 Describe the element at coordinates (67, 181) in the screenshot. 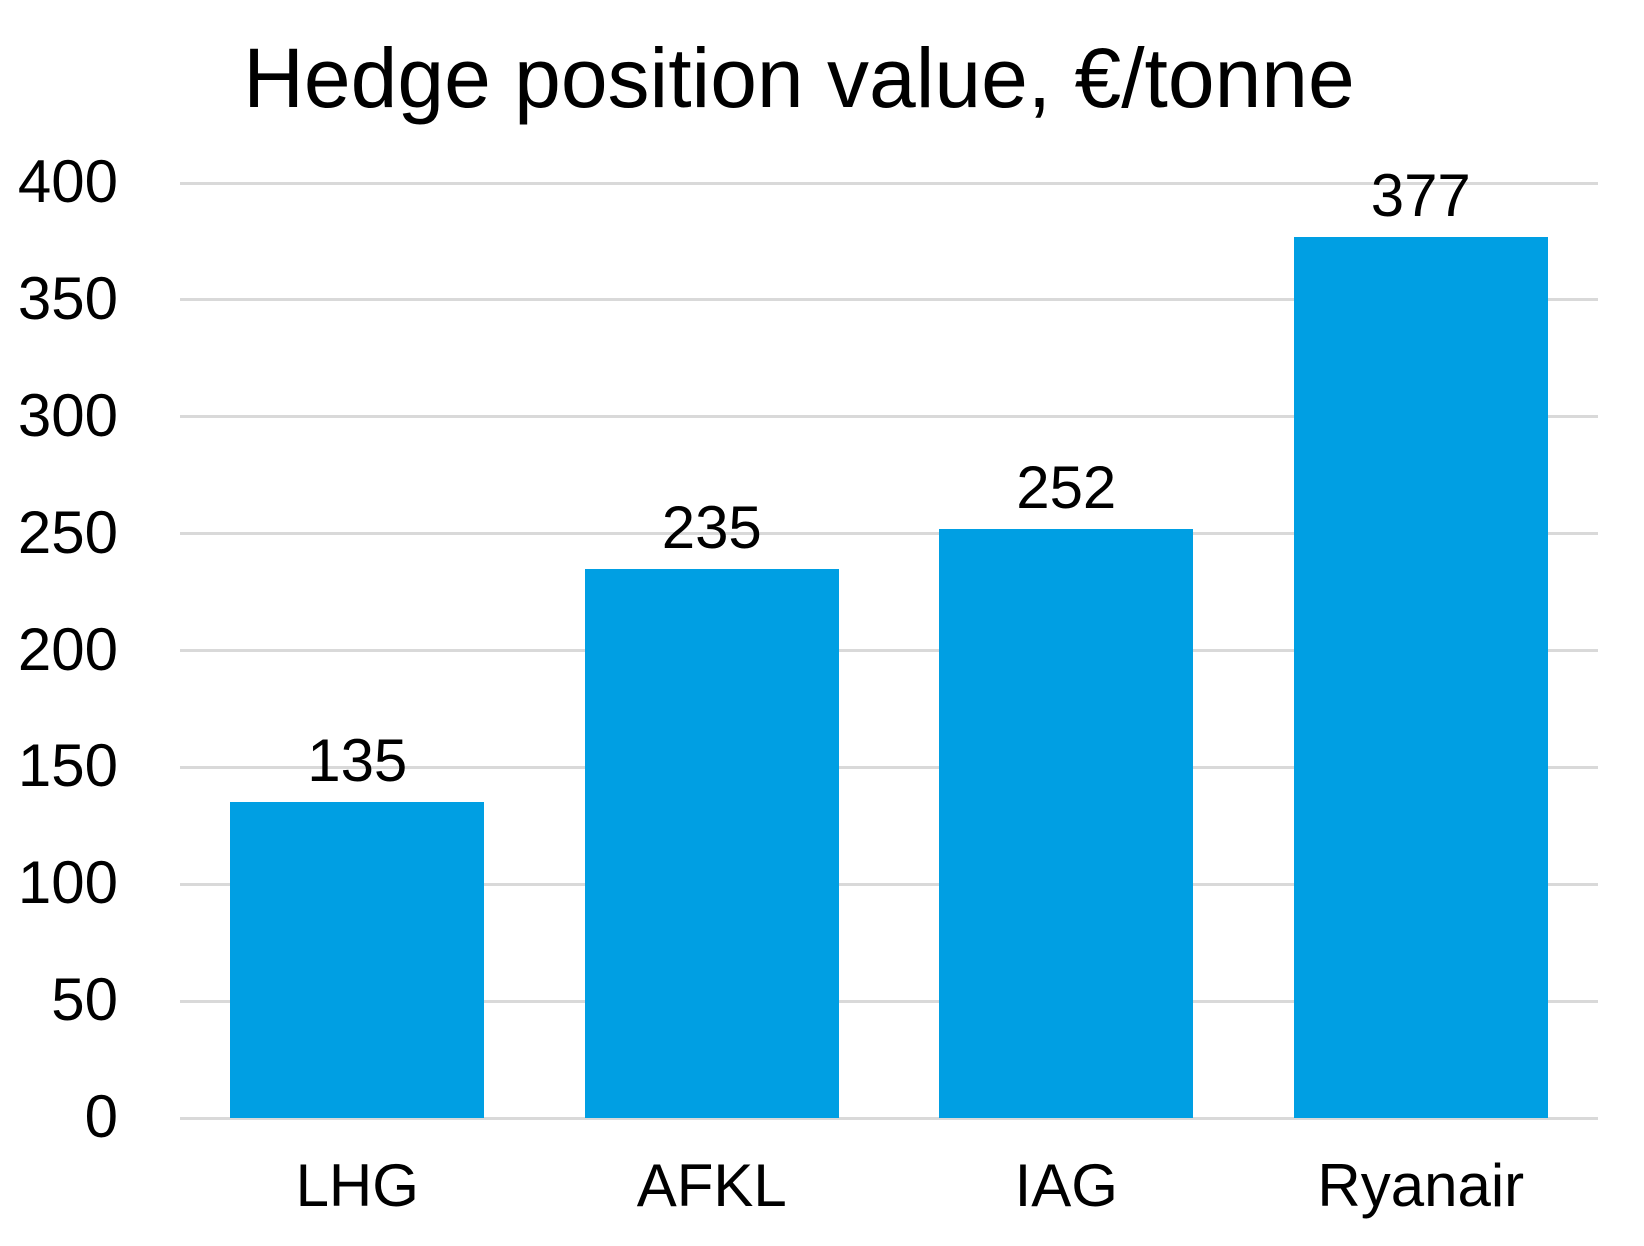

I see `y-tick-label: 400` at that location.